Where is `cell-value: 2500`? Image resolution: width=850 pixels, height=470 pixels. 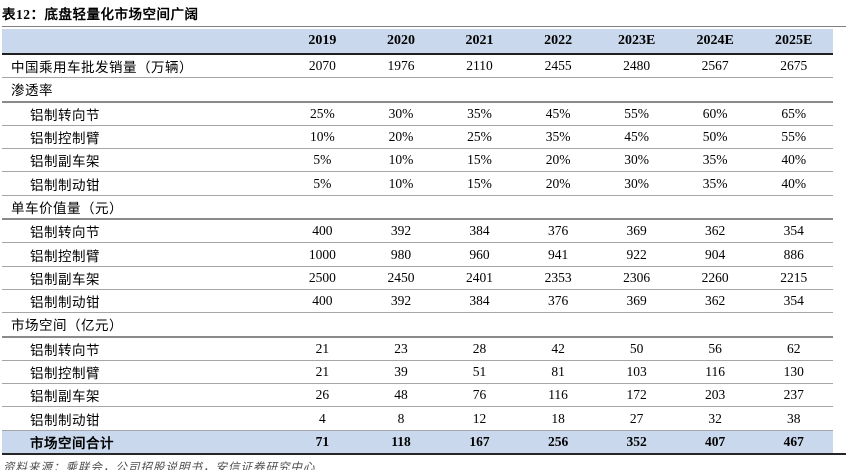
cell-value: 2500 is located at coordinates (322, 278).